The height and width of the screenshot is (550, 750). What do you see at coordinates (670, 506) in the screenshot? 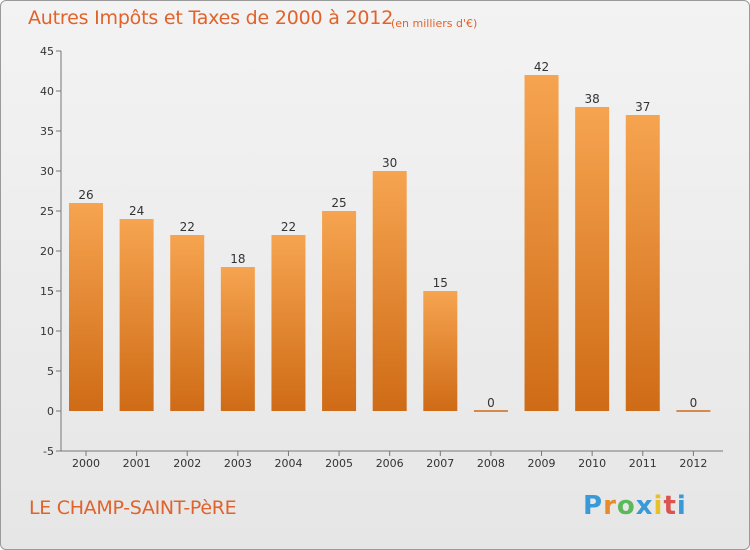
I see `logo-letter: t` at bounding box center [670, 506].